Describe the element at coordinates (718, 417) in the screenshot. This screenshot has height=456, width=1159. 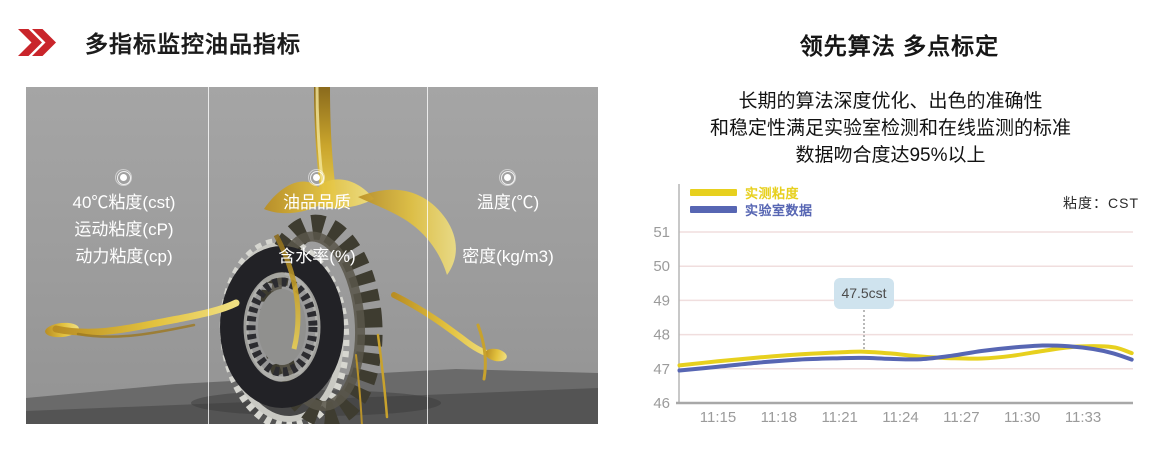
I see `x-tick-label: 11:15` at that location.